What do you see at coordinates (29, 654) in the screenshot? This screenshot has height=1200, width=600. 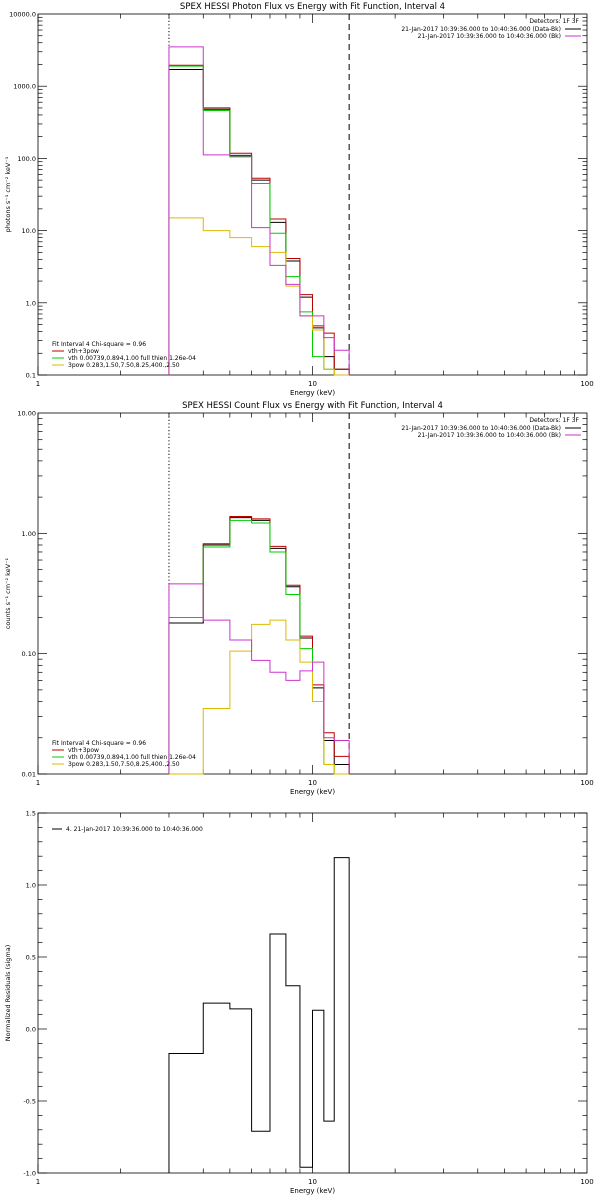 I see `y-tick-label: 0.10` at bounding box center [29, 654].